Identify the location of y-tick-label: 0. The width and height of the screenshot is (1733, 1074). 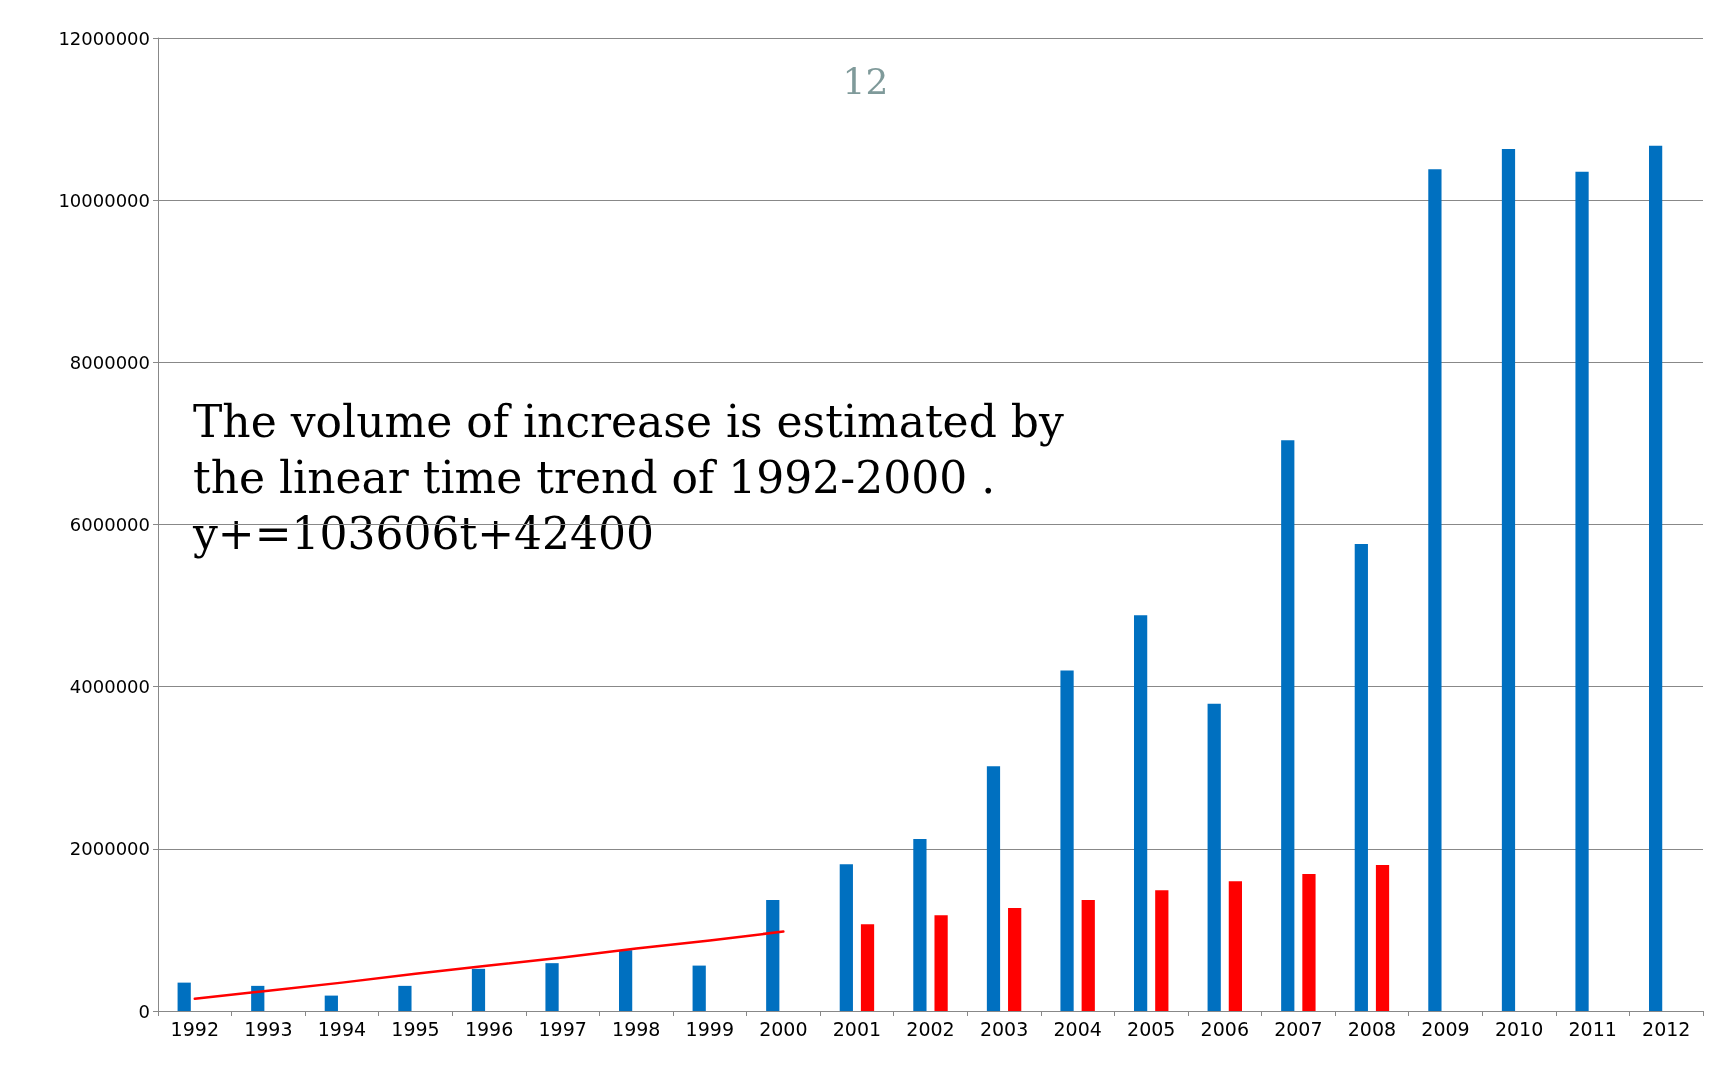
(144, 1011).